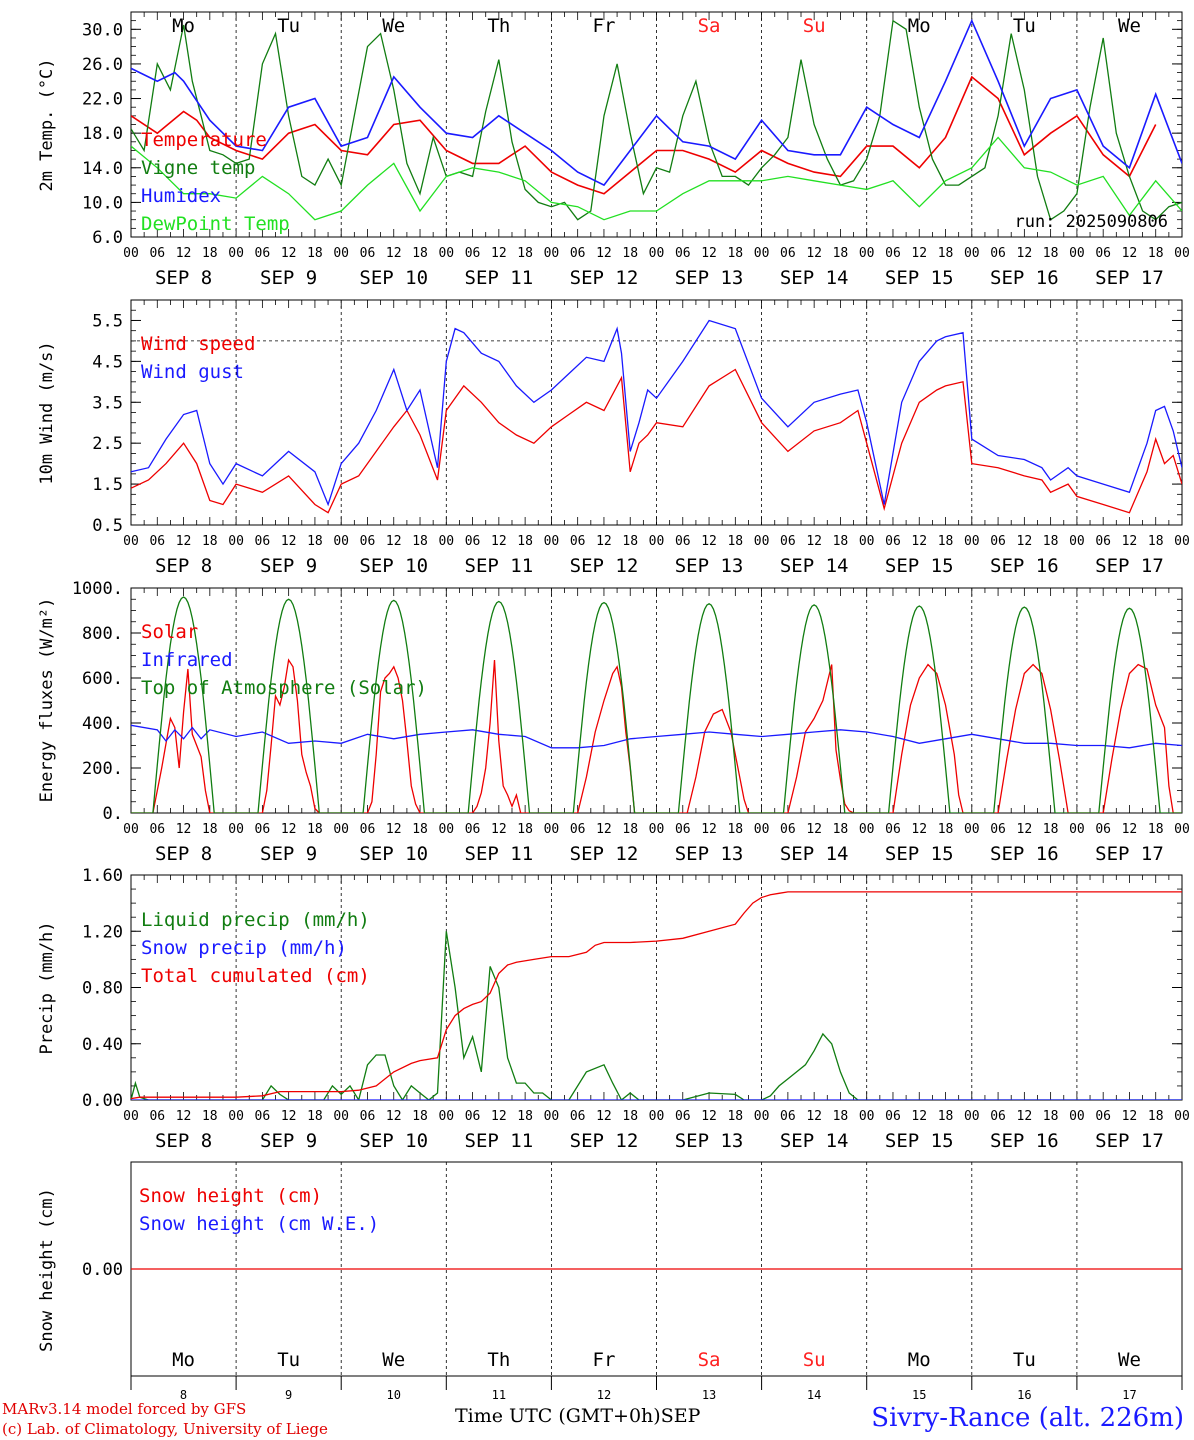  What do you see at coordinates (709, 1395) in the screenshot?
I see `day-number-label: 13` at bounding box center [709, 1395].